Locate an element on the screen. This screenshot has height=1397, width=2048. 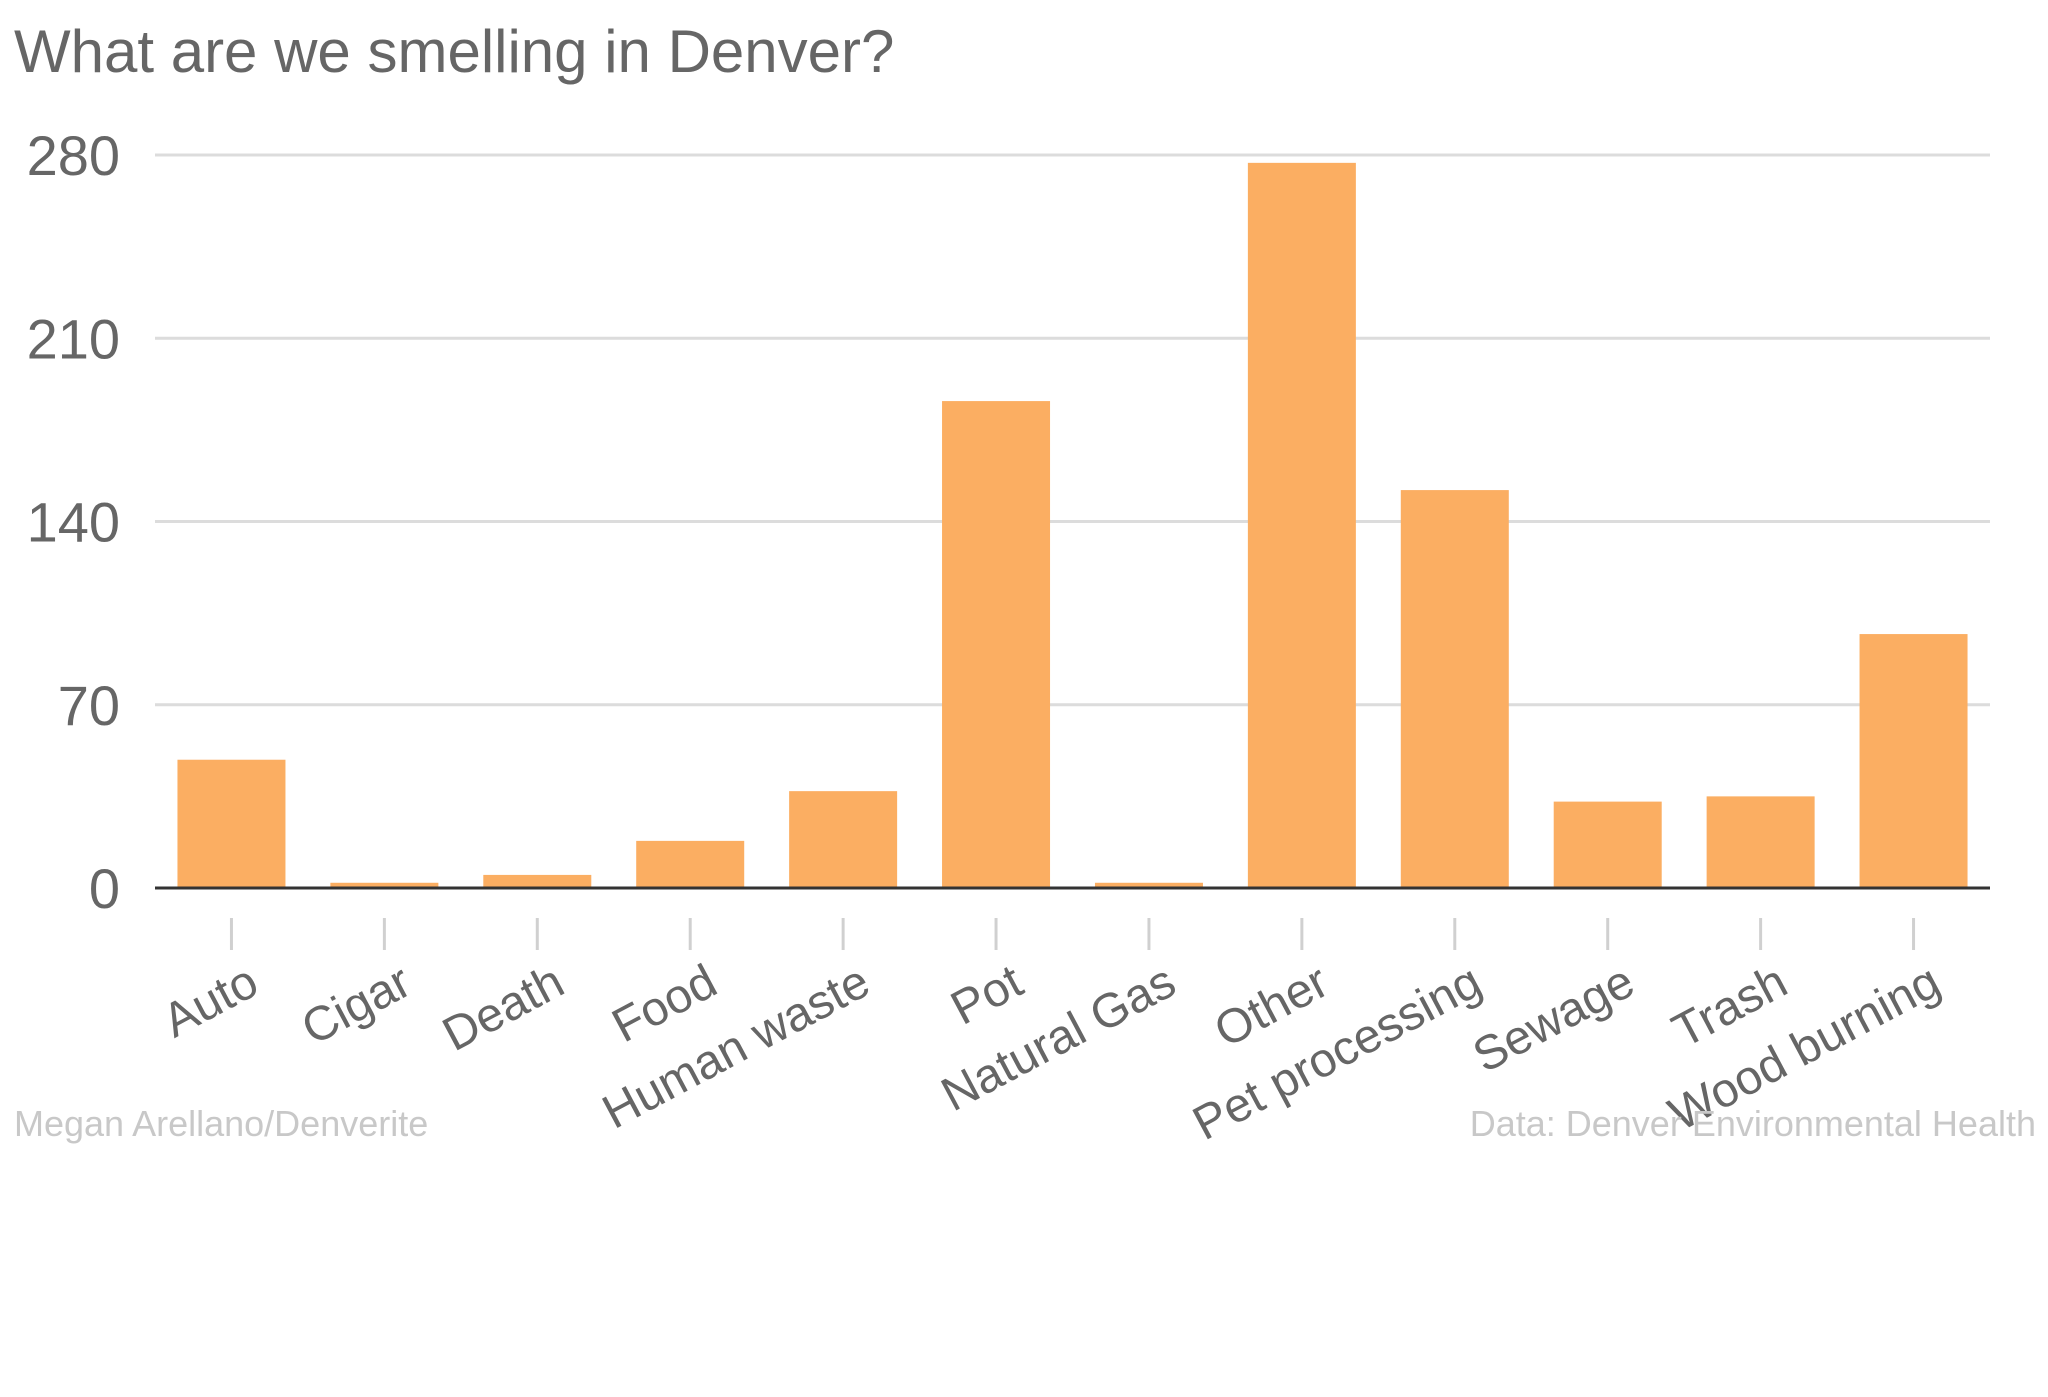
x-tick-label: Sewage is located at coordinates (1554, 1019).